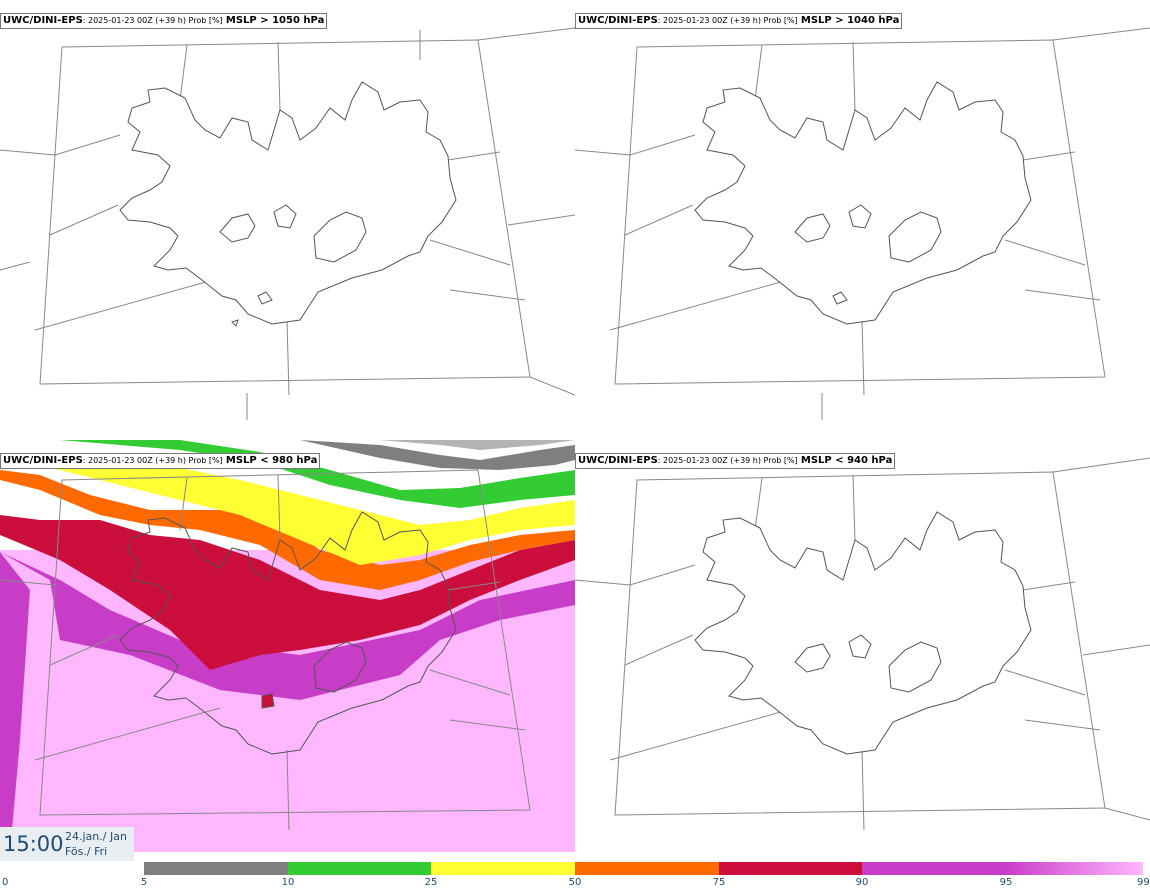 The width and height of the screenshot is (1150, 891). I want to click on valid-time-box: 15:00 24.jan./ Jan Fös./ Fri, so click(67, 844).